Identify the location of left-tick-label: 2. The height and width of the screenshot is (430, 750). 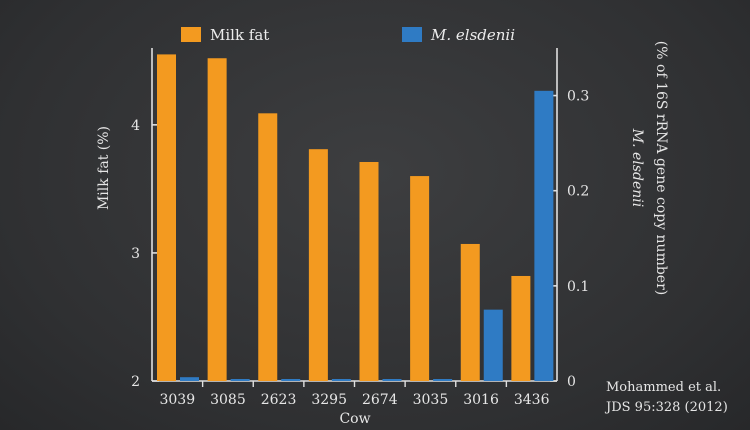
(135, 382).